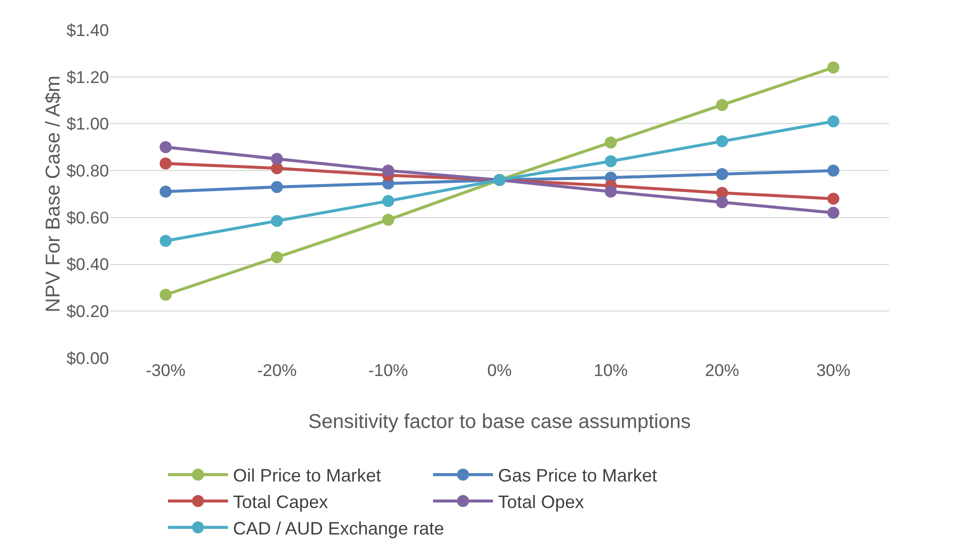 Image resolution: width=959 pixels, height=558 pixels. What do you see at coordinates (499, 422) in the screenshot?
I see `x-axis-title: Sensitivity factor to base case assumptions` at bounding box center [499, 422].